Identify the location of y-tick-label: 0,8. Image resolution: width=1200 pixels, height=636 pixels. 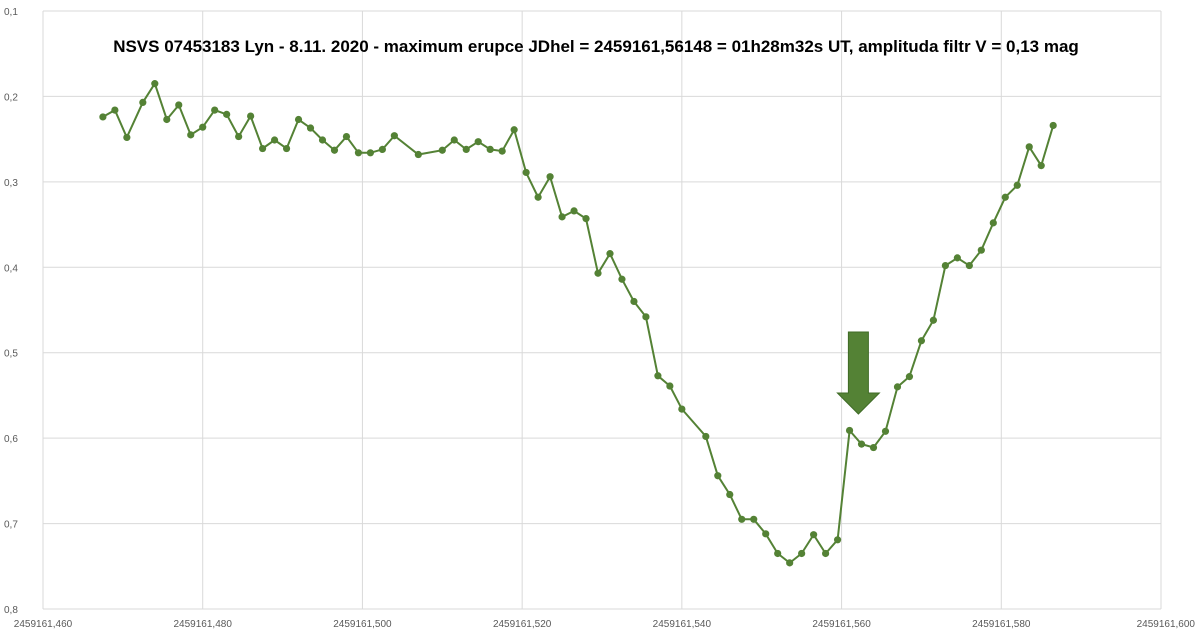
(11, 610).